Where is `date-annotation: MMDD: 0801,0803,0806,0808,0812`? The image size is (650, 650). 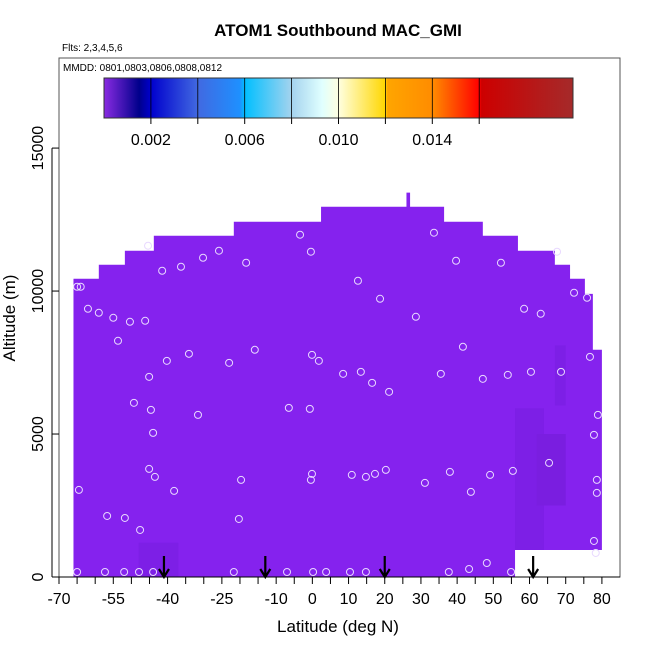 date-annotation: MMDD: 0801,0803,0806,0808,0812 is located at coordinates (142, 68).